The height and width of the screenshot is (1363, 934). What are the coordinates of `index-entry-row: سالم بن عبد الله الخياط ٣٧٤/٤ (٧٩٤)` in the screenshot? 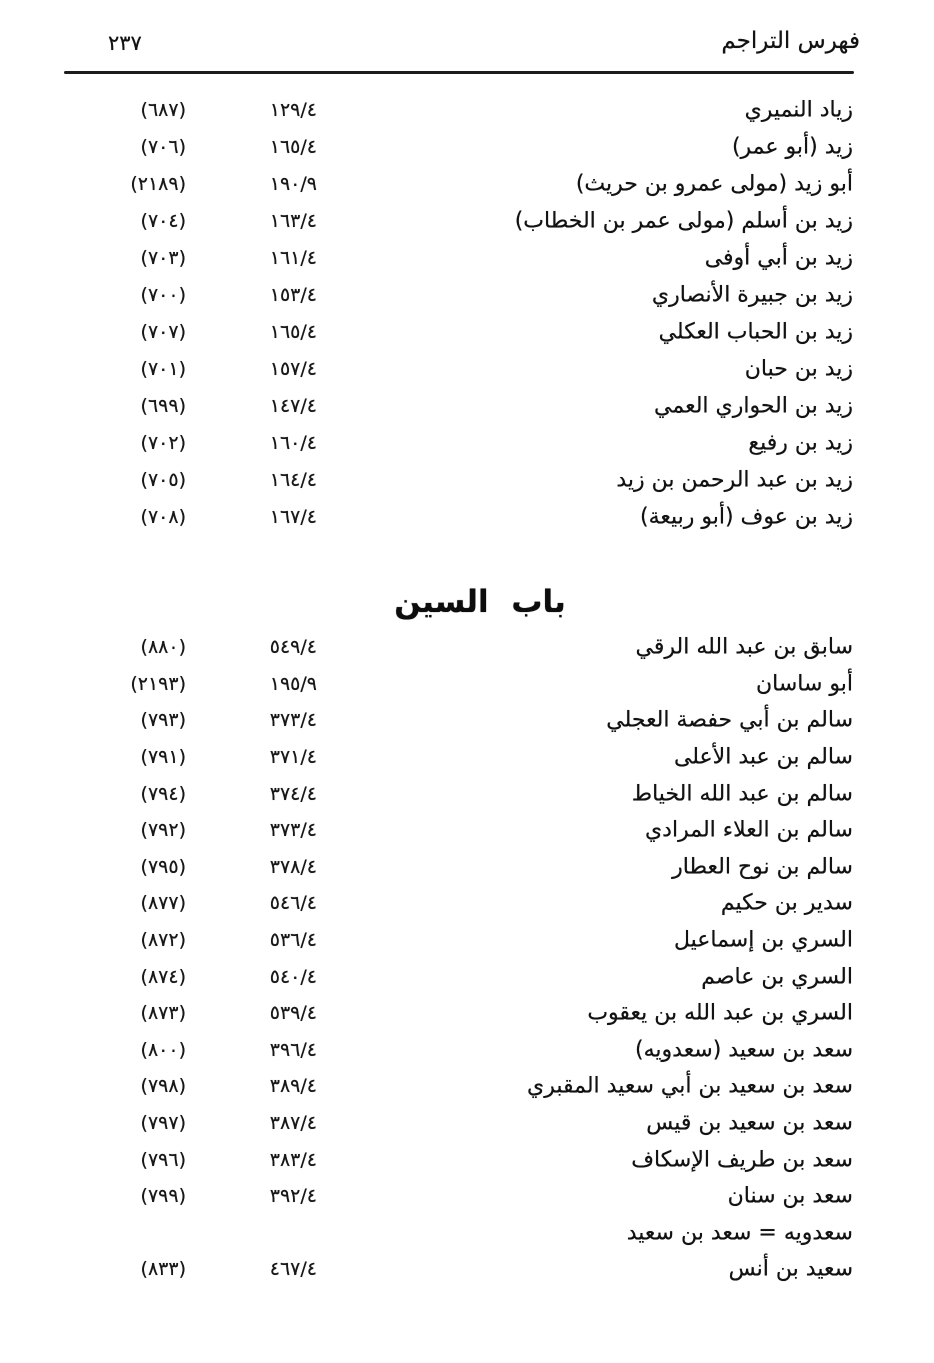 It's located at (426, 793).